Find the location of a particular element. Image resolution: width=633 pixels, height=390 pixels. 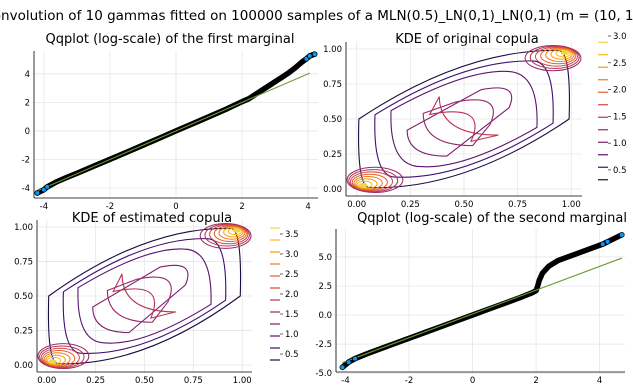

y-tick-label: 0 is located at coordinates (27, 132).